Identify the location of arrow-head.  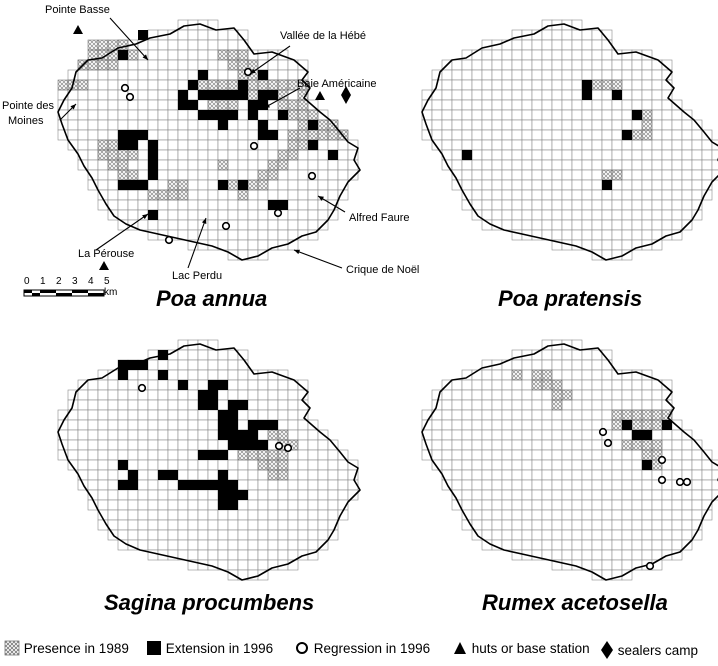
(145, 217).